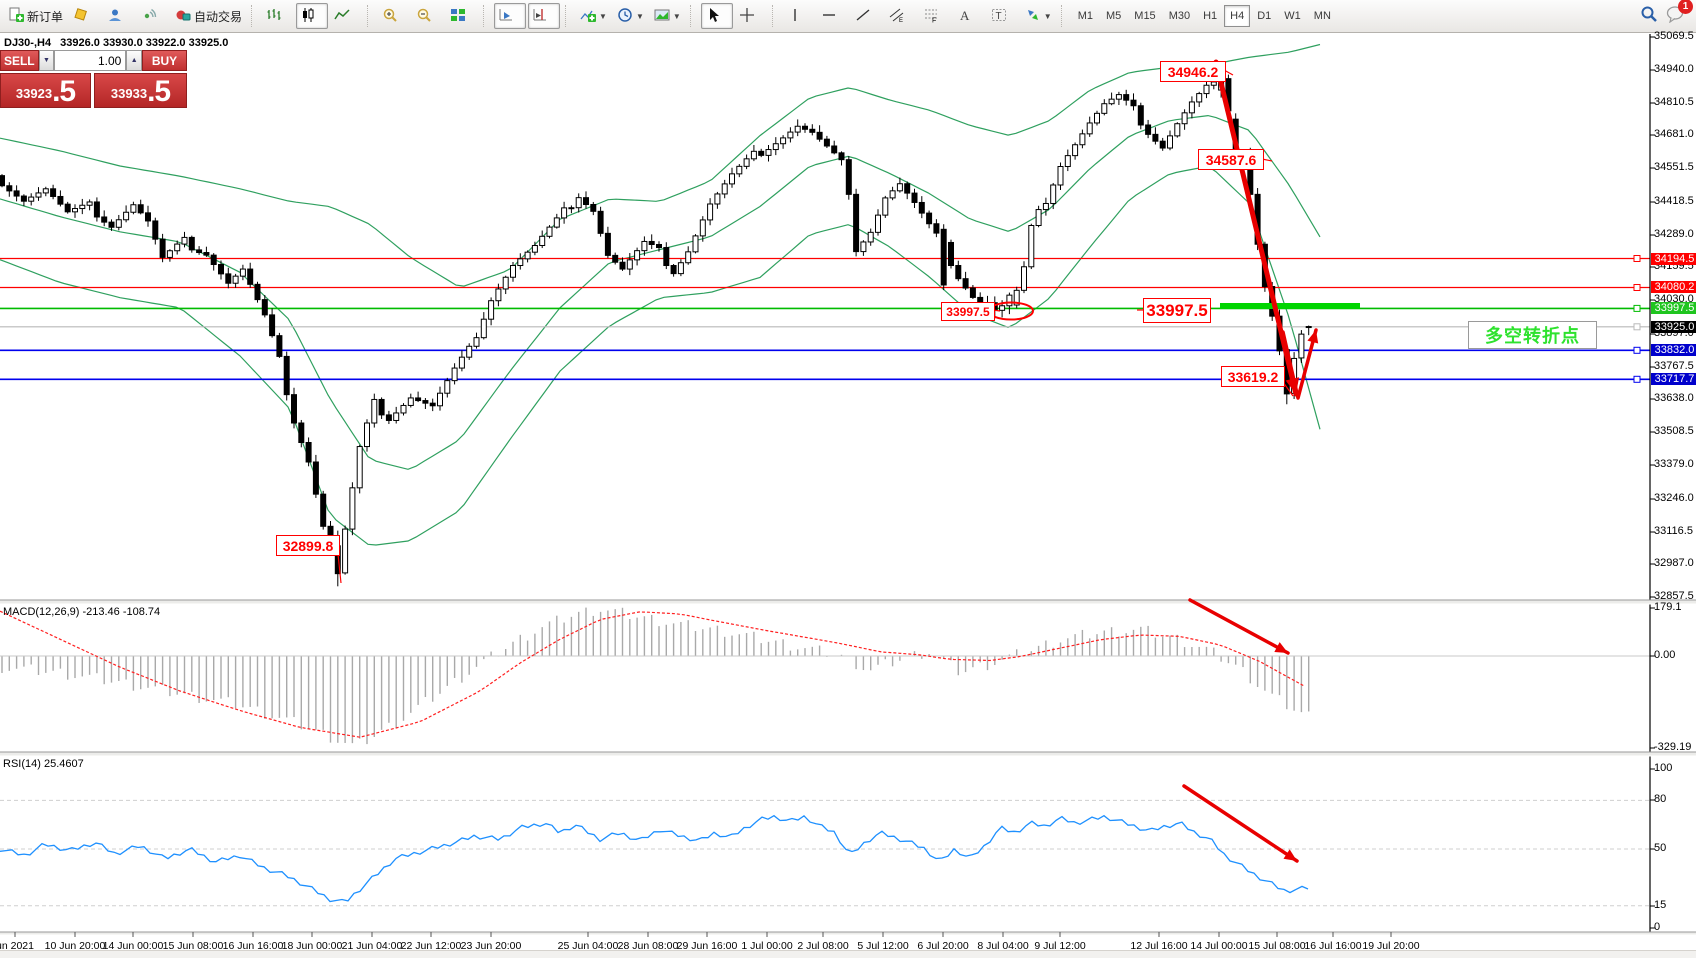 The width and height of the screenshot is (1696, 958). What do you see at coordinates (308, 16) in the screenshot?
I see `candlestick-icon` at bounding box center [308, 16].